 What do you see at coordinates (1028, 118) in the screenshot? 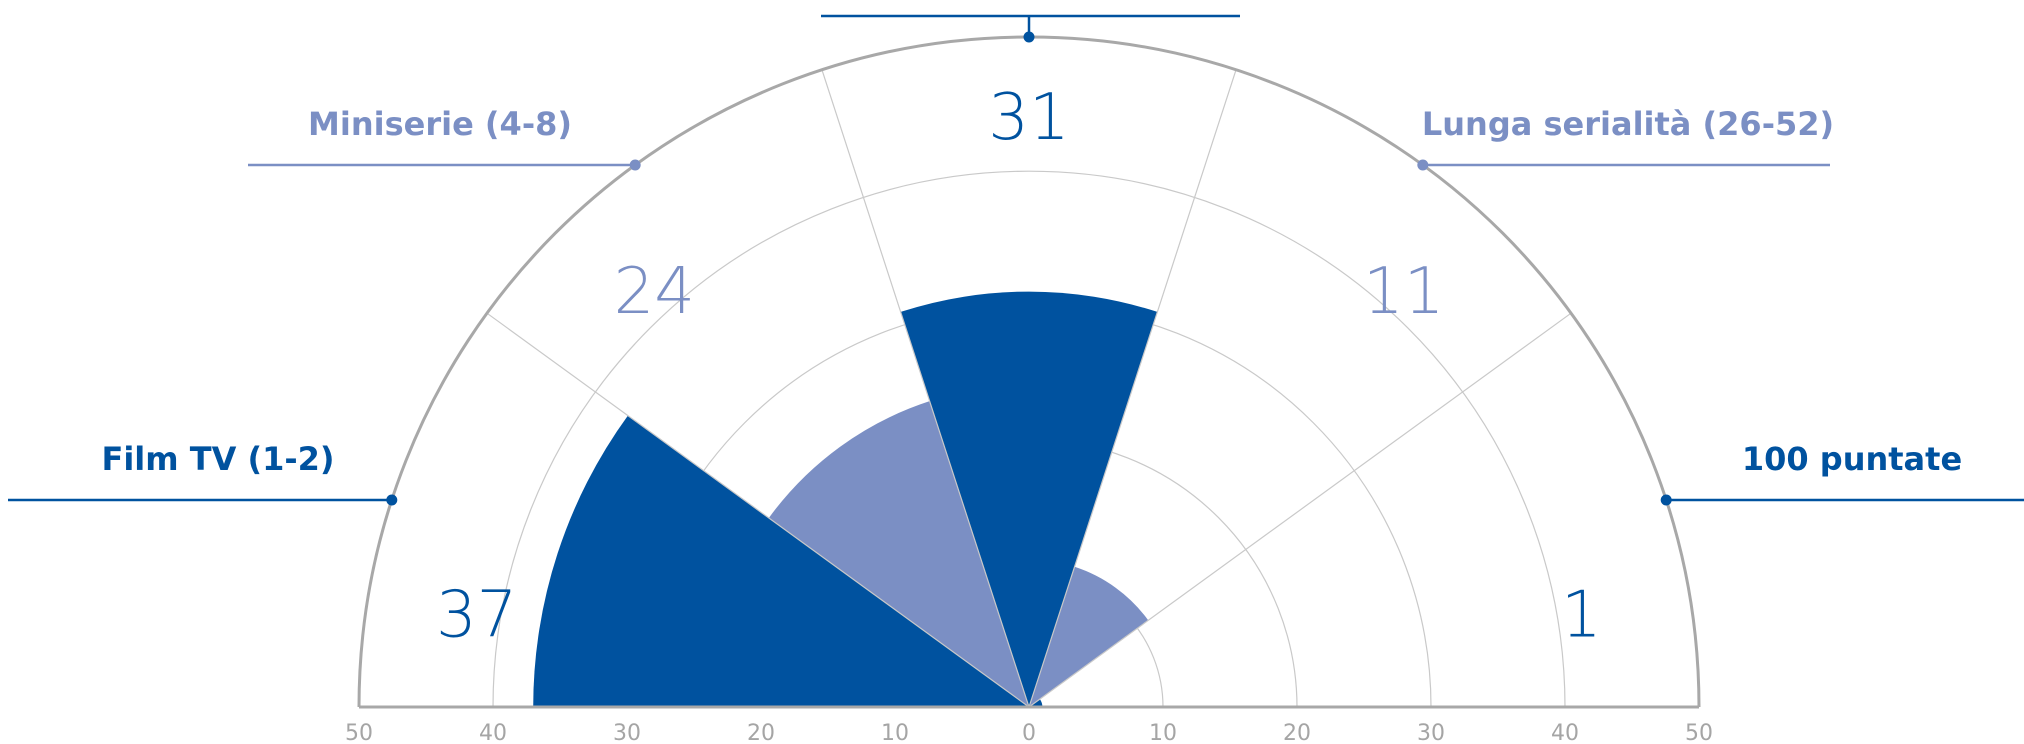
I see `value-label-2: 31` at bounding box center [1028, 118].